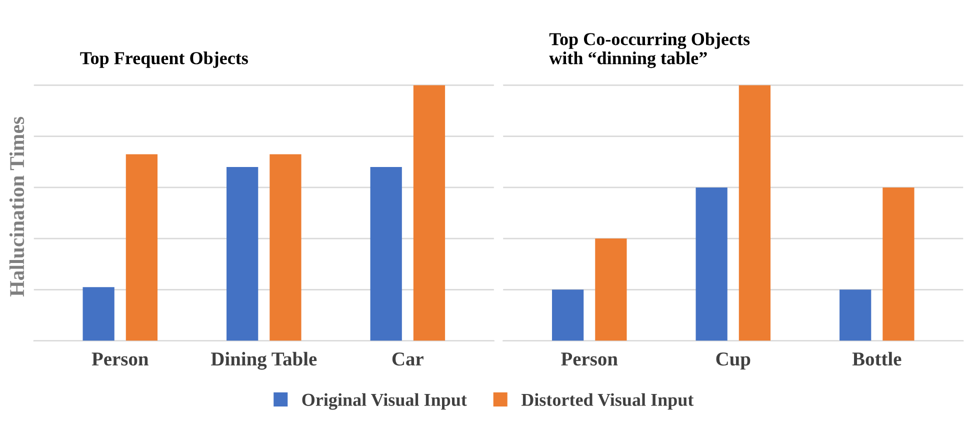 This screenshot has width=968, height=426. I want to click on legend-label: Original Visual Input, so click(384, 401).